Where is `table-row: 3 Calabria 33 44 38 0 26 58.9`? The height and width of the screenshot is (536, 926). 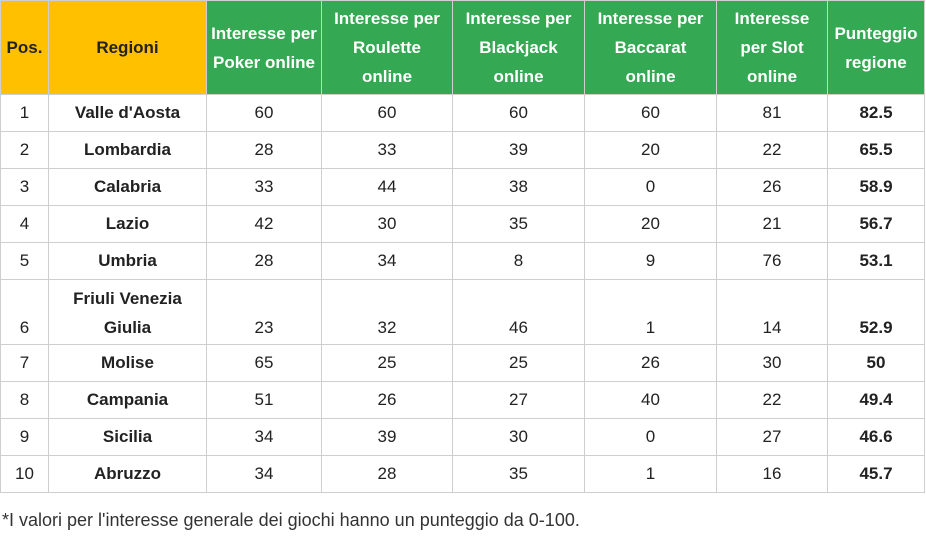
table-row: 3 Calabria 33 44 38 0 26 58.9 is located at coordinates (462, 187).